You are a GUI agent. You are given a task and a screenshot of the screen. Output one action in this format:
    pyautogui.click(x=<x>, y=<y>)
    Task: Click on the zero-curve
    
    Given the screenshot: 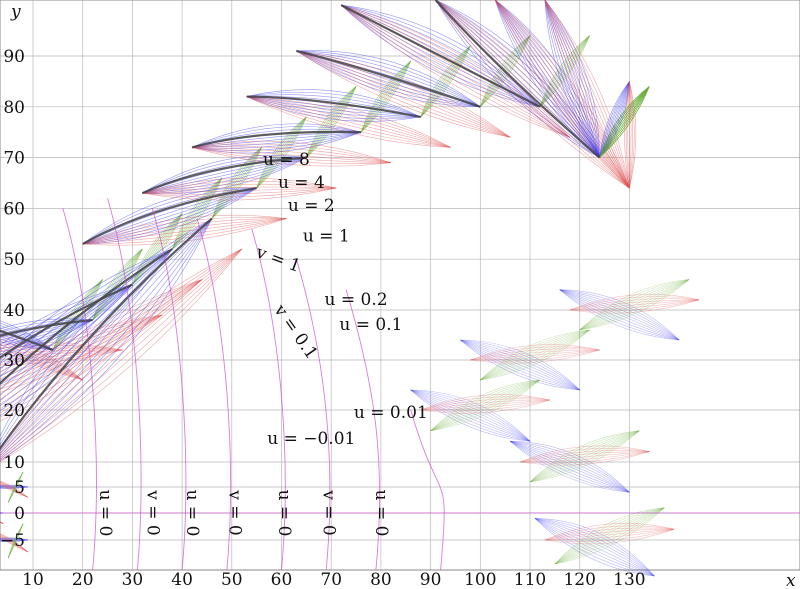 What is the action you would take?
    pyautogui.click(x=213, y=394)
    